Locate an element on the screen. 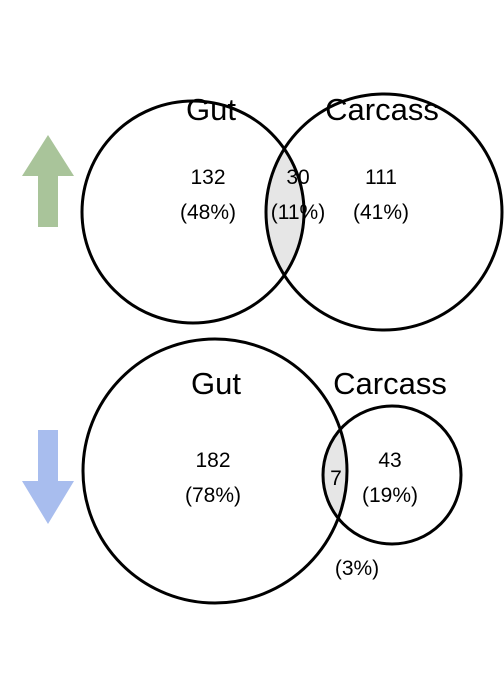  gut-circle is located at coordinates (193, 212).